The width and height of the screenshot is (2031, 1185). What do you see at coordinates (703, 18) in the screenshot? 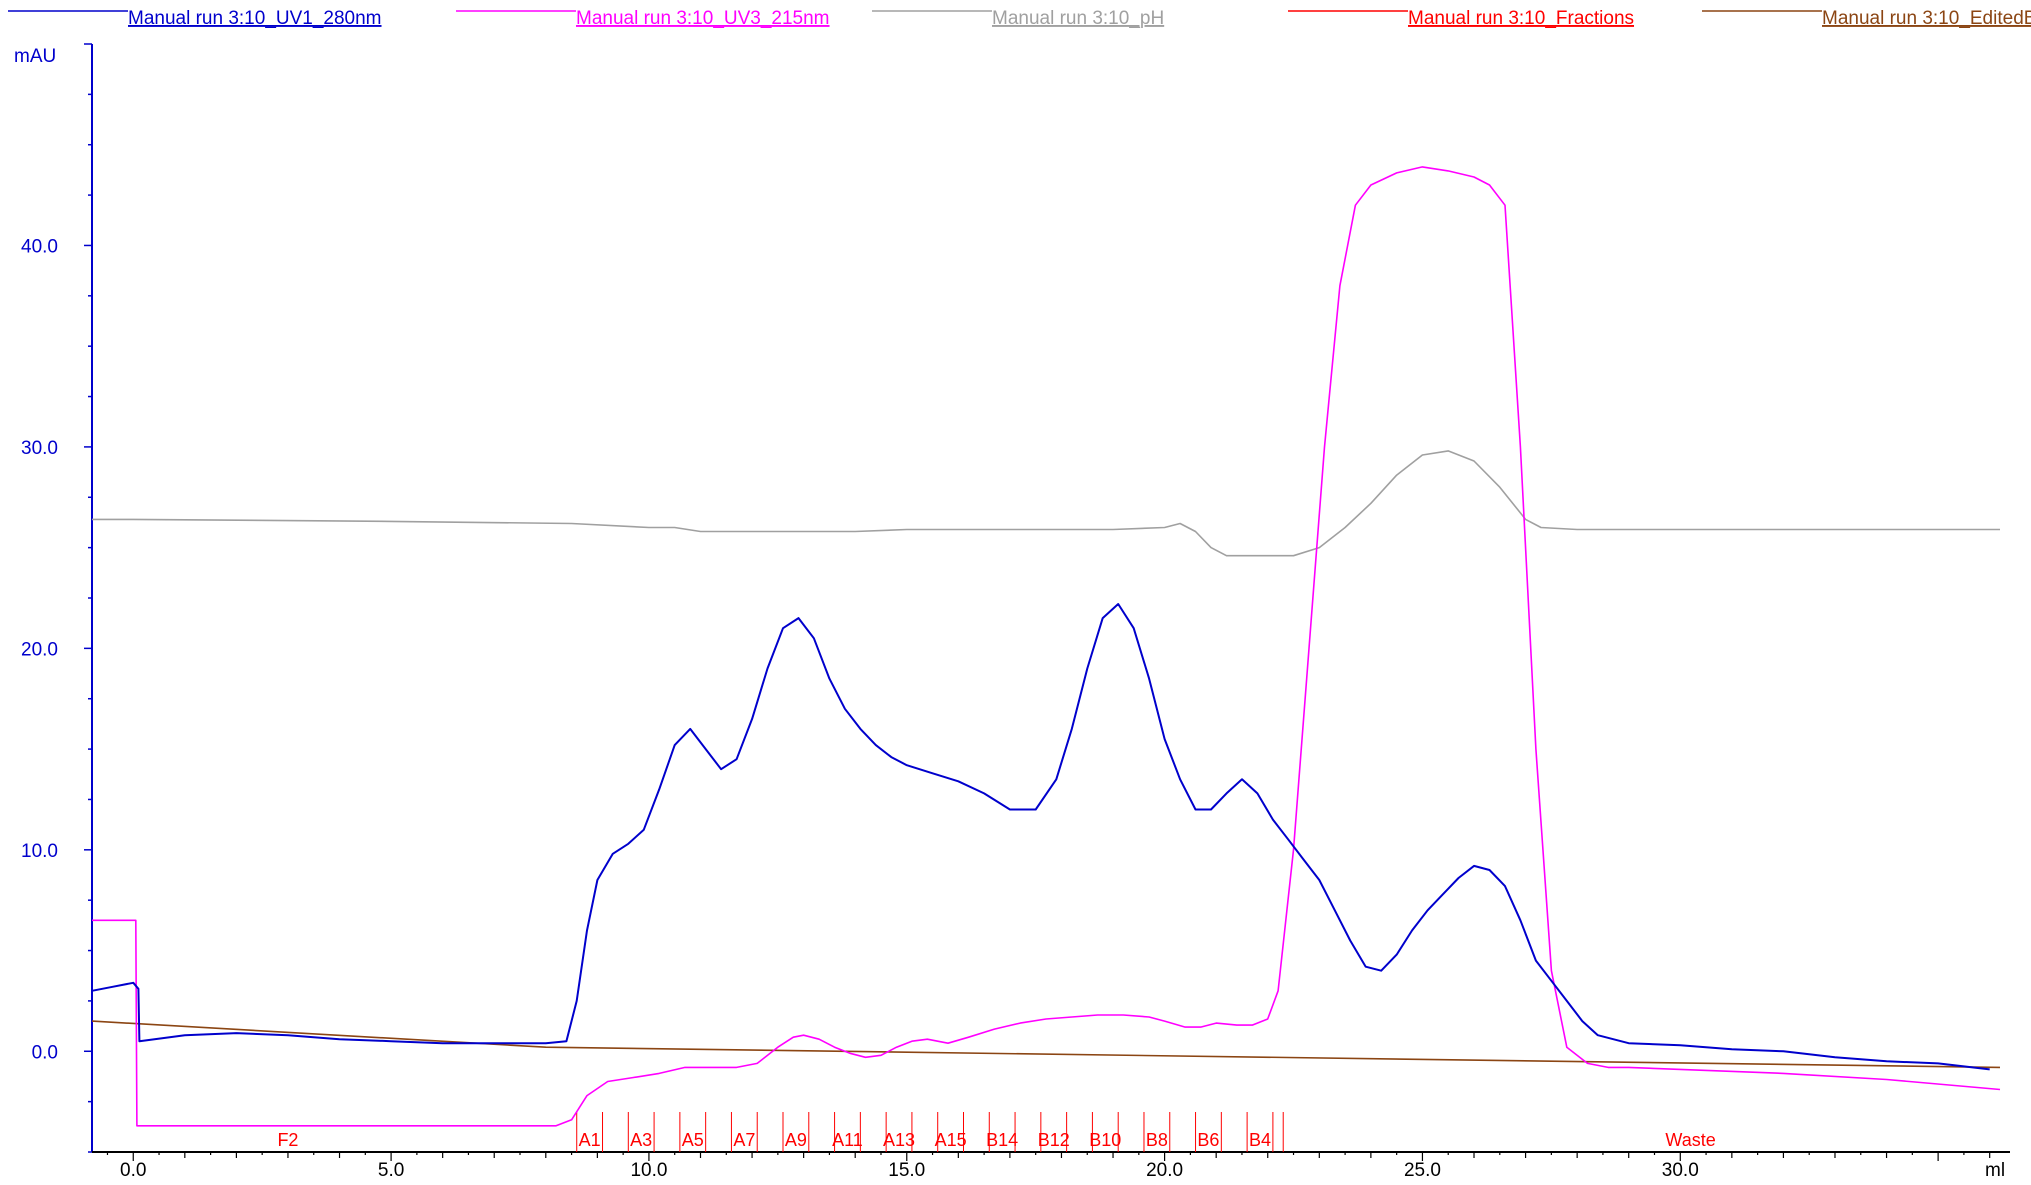
I see `legend-label-1: Manual run 3:10_UV3_215nm` at bounding box center [703, 18].